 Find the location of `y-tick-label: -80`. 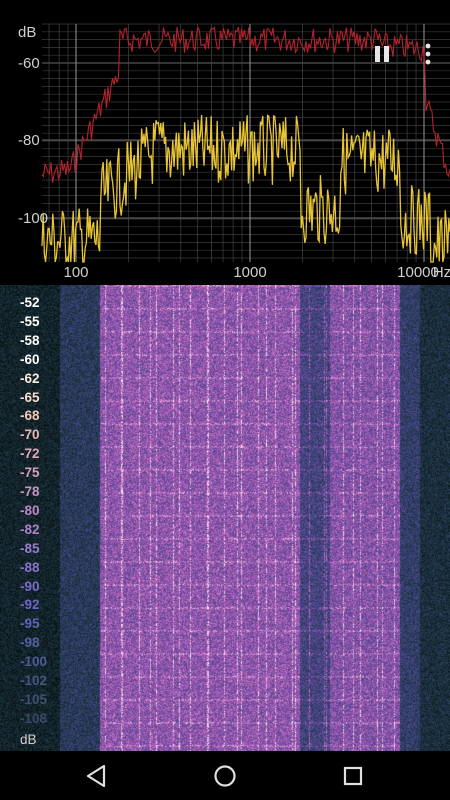

y-tick-label: -80 is located at coordinates (29, 140).